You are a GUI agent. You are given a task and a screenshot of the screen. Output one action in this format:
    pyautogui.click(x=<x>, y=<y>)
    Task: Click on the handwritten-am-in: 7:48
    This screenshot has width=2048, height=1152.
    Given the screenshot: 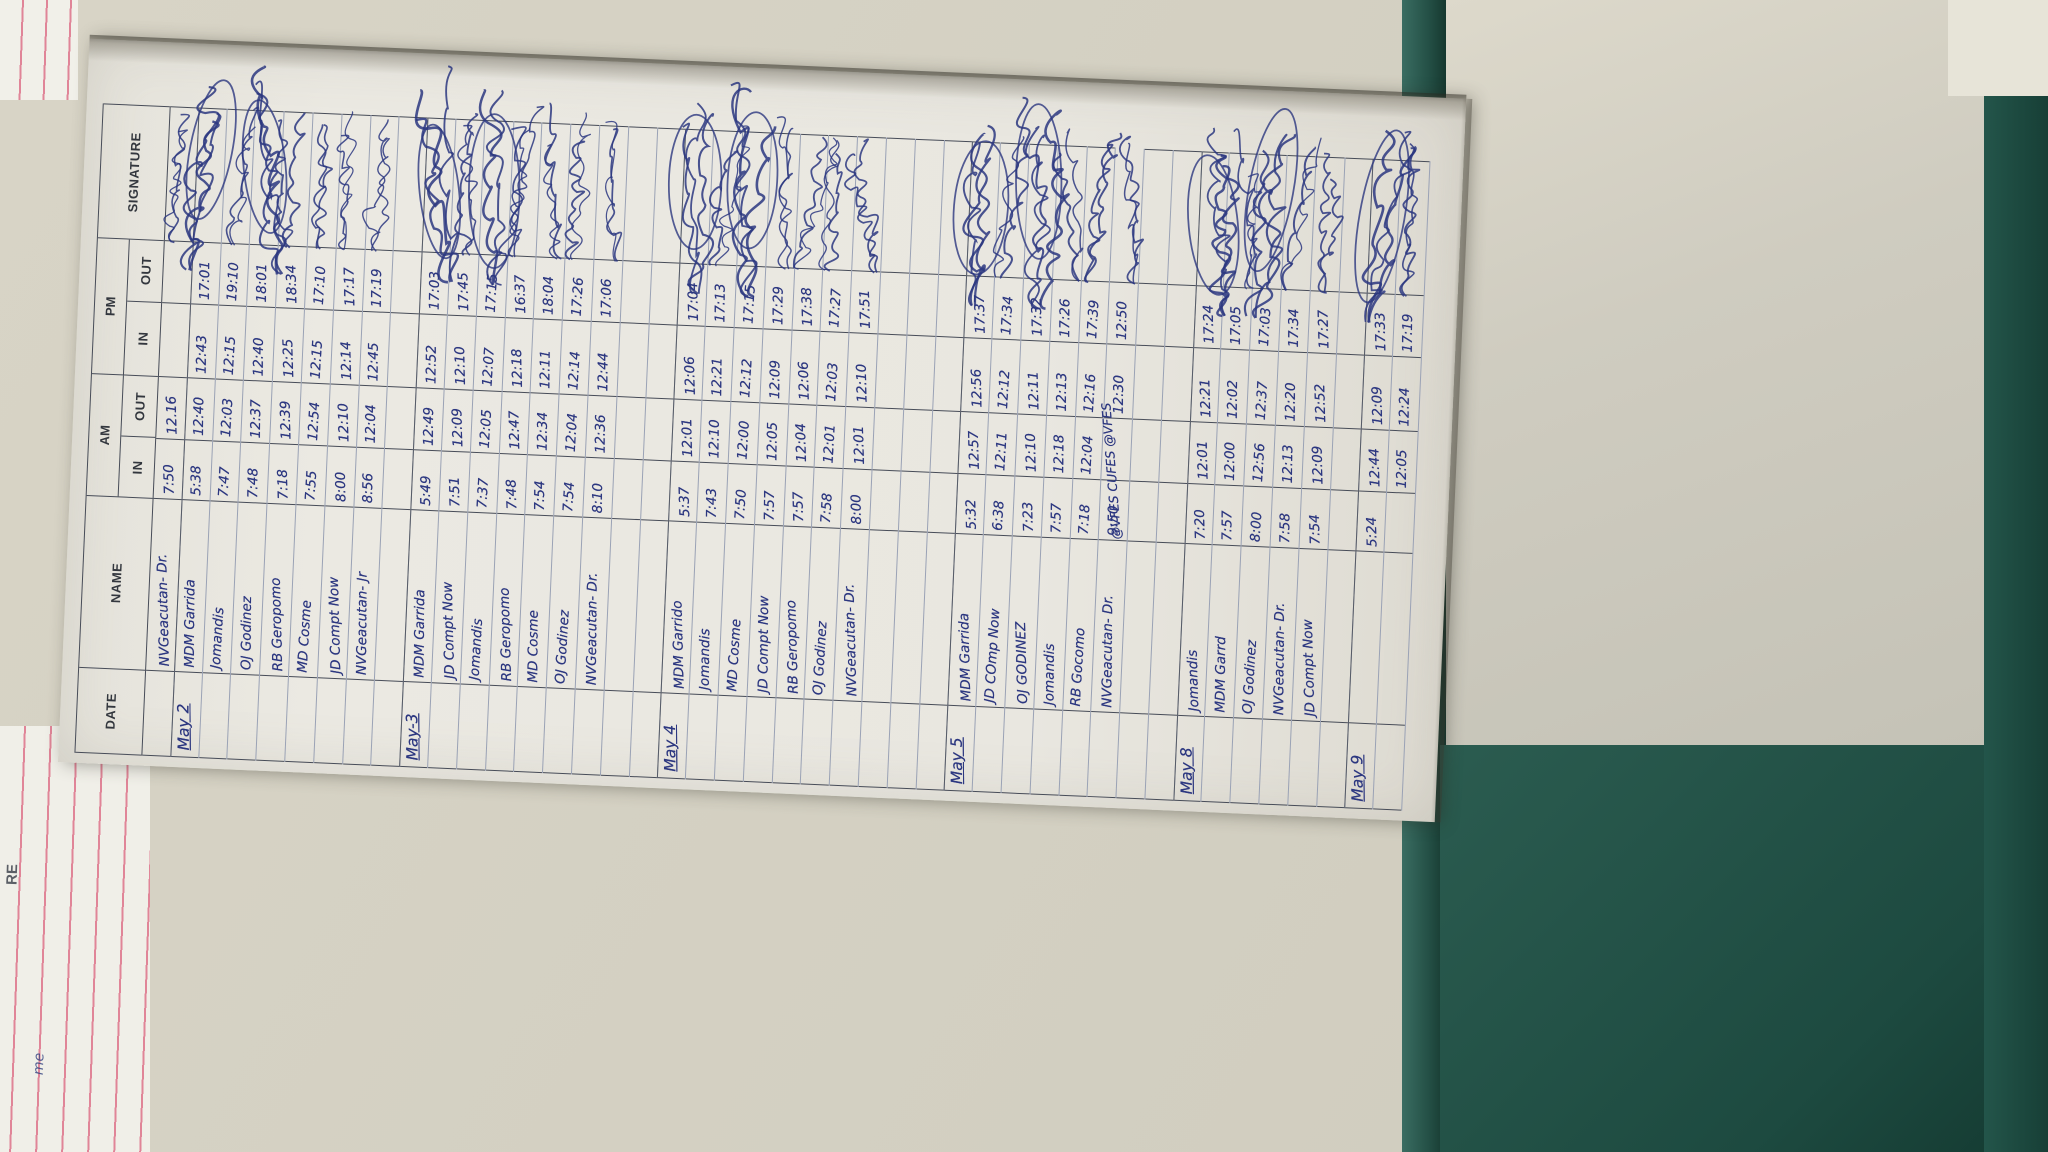 What is the action you would take?
    pyautogui.click(x=253, y=483)
    